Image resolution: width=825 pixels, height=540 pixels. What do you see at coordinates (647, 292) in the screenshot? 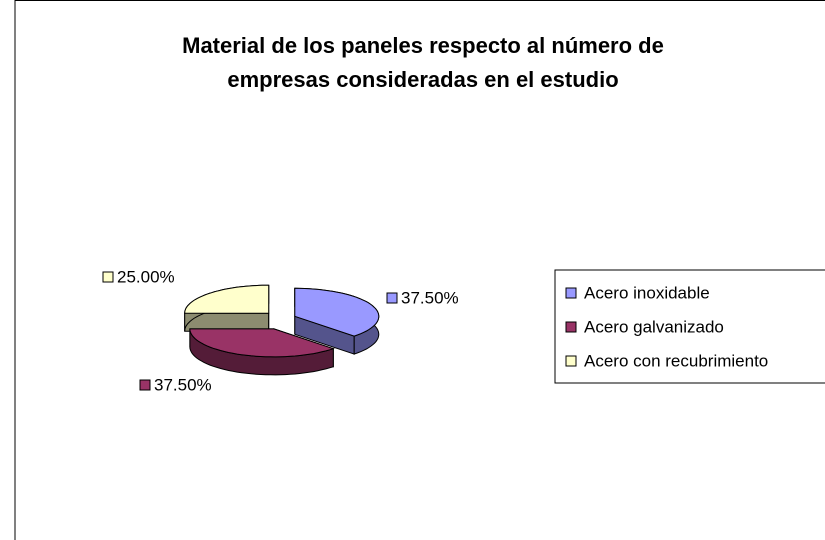
I see `legend-label: Acero inoxidable` at bounding box center [647, 292].